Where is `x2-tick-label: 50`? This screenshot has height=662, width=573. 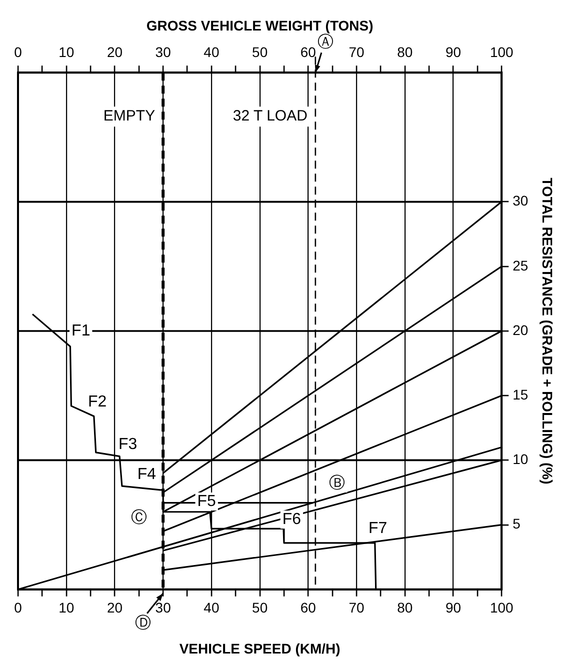 x2-tick-label: 50 is located at coordinates (260, 52).